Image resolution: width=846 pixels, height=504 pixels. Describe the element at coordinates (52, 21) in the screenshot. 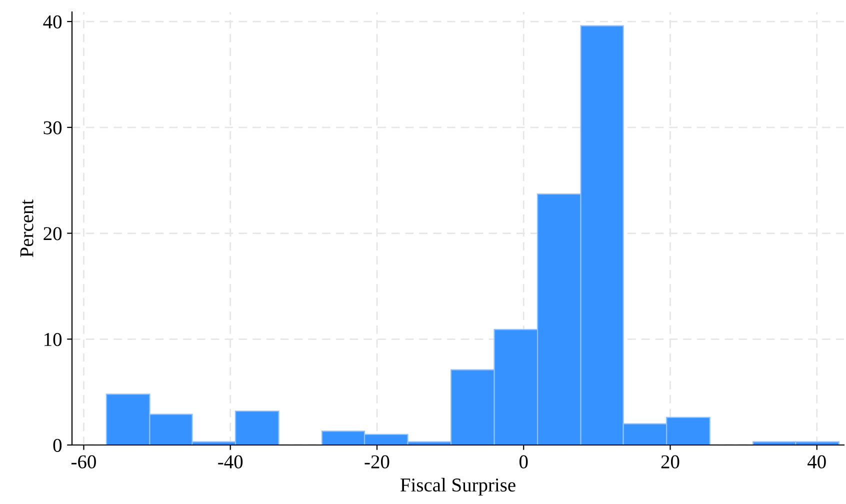

I see `y-tick-label: 40` at that location.